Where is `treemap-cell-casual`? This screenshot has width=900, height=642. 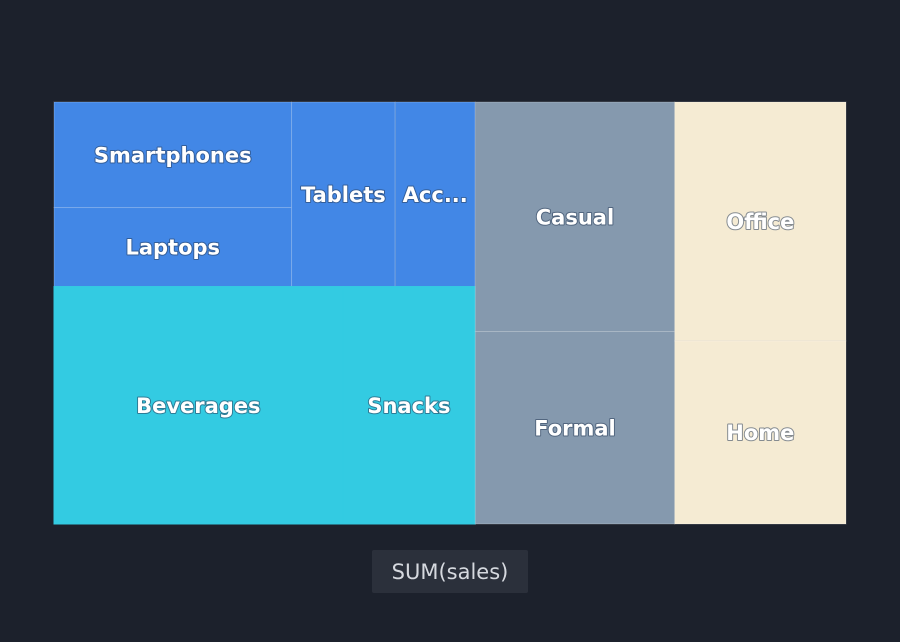 treemap-cell-casual is located at coordinates (575, 217).